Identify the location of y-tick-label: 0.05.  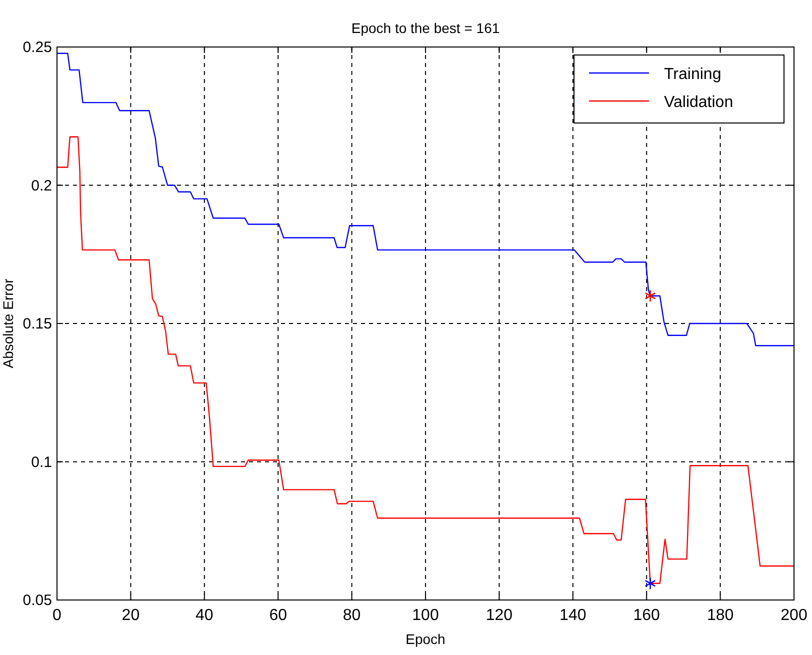
(37, 600).